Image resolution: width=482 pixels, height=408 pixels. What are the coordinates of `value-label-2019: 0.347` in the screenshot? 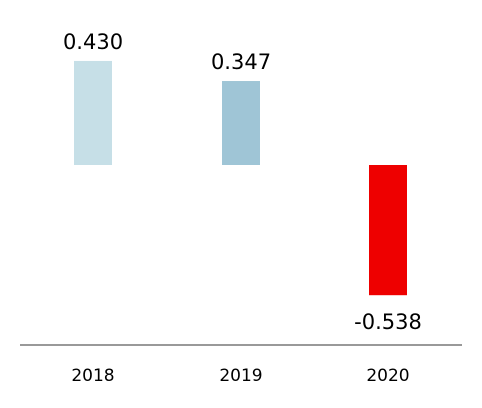 It's located at (241, 62).